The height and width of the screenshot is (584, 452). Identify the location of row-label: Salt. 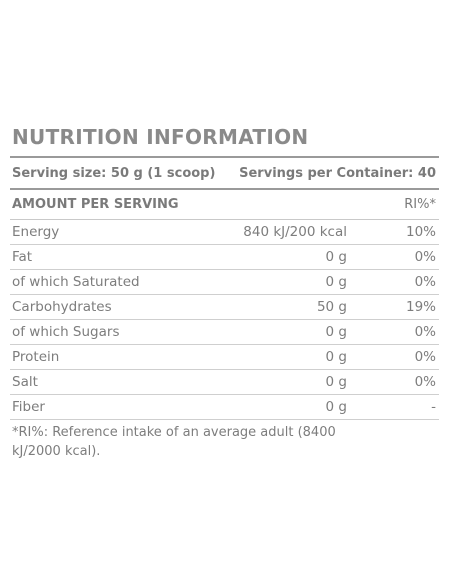
(25, 382).